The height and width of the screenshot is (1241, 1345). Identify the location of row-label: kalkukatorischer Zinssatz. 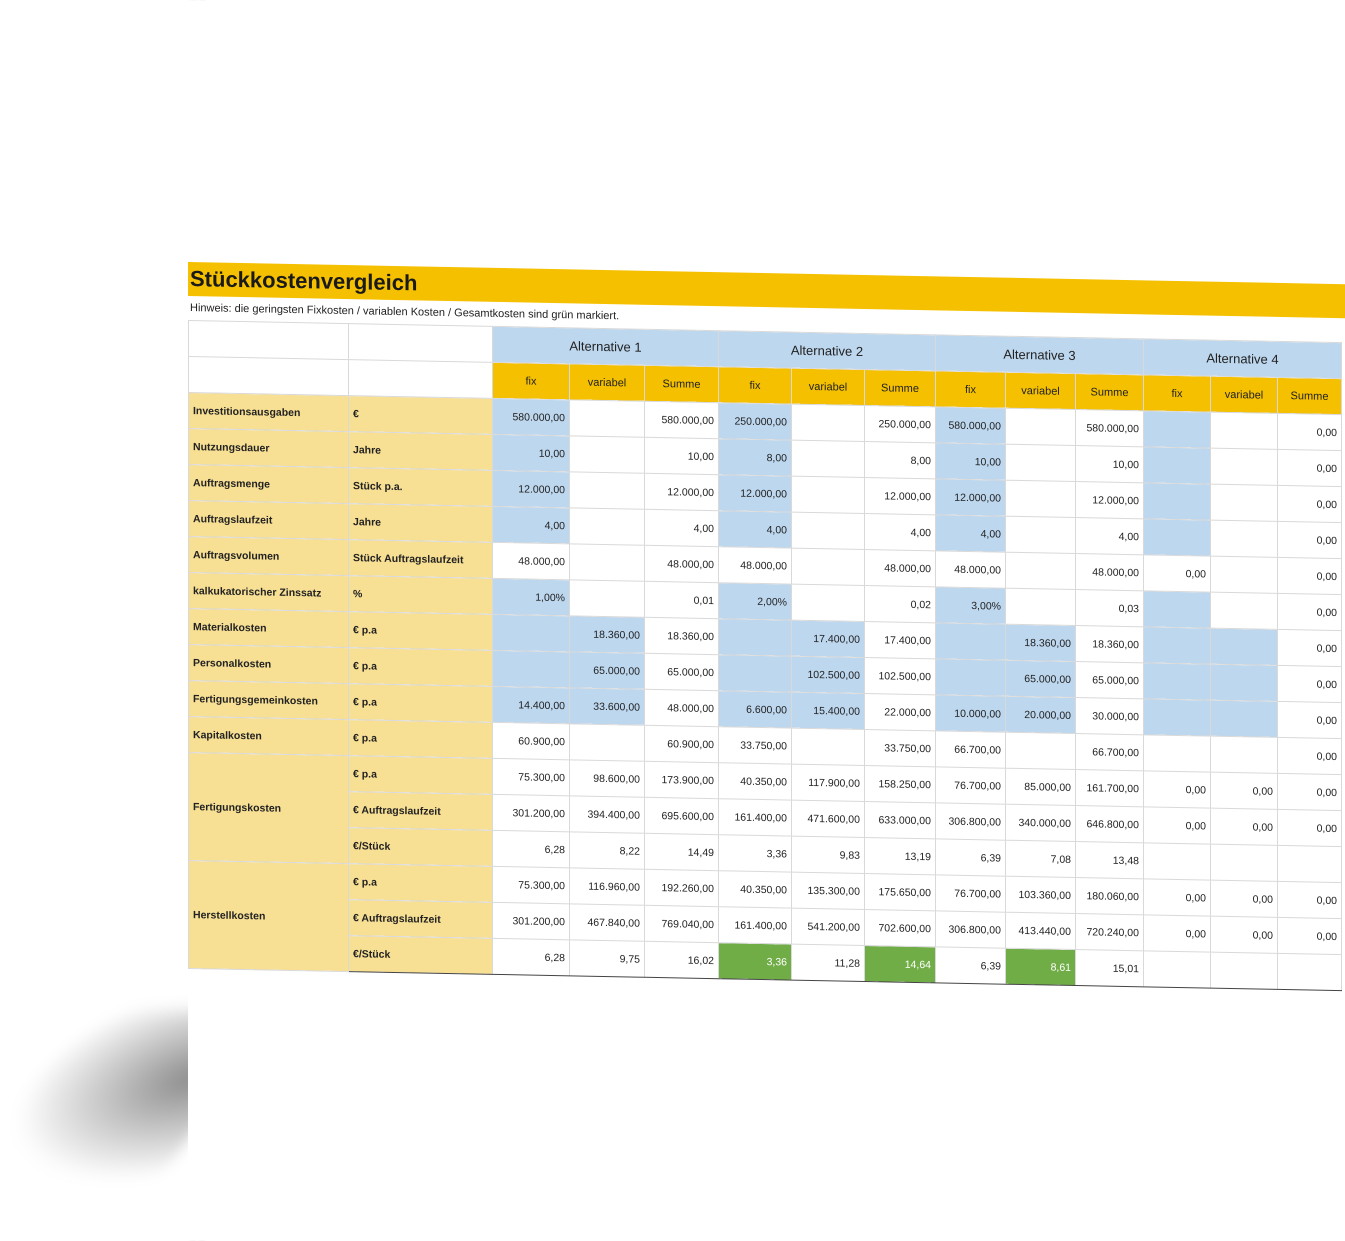
(268, 592).